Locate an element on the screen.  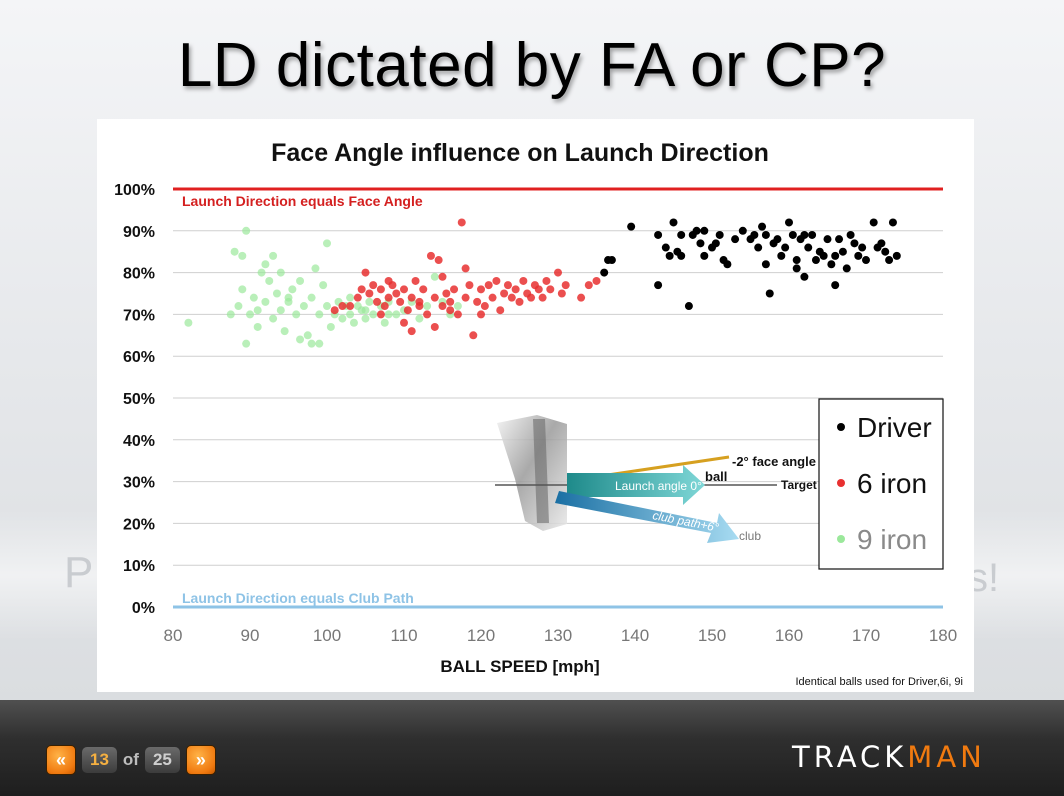
x-tick-label: 180 is located at coordinates (943, 635).